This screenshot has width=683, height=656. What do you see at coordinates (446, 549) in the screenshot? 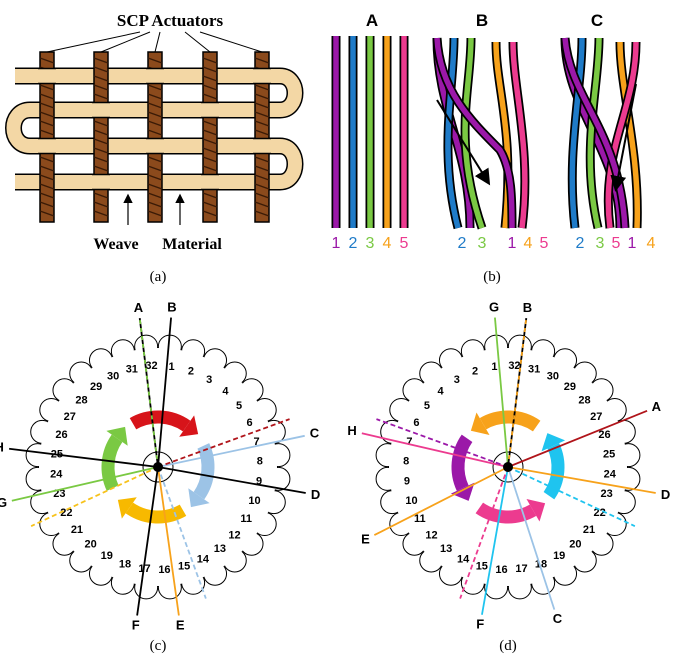
I see `slot-number: 13` at bounding box center [446, 549].